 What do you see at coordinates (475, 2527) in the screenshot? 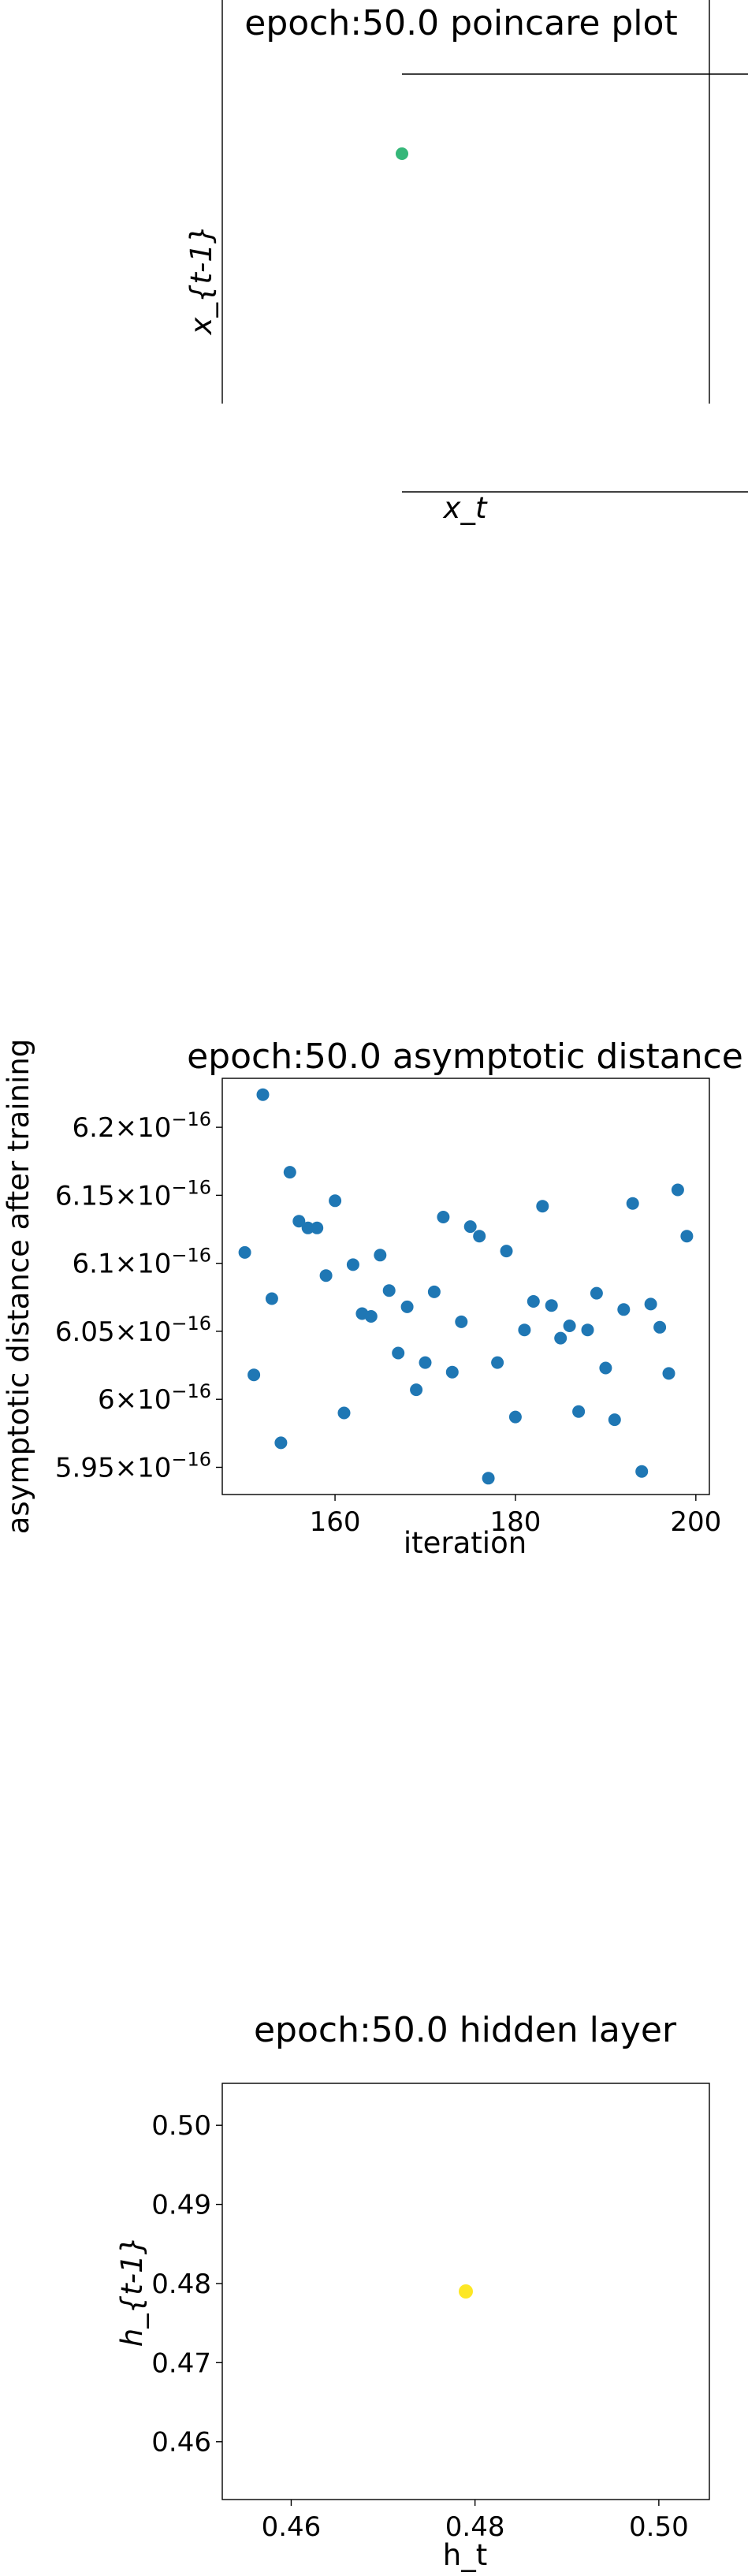
I see `hidden-layer-x-tick-label: 0.48` at bounding box center [475, 2527].